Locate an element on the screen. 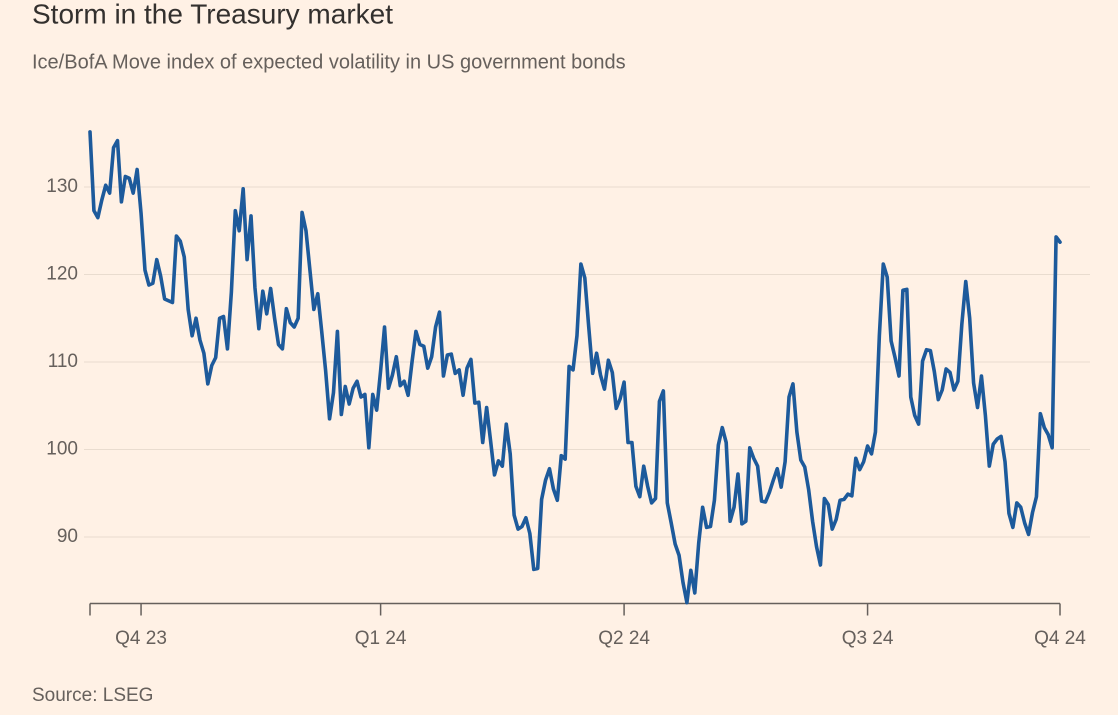  y-tick-label: 90 is located at coordinates (67, 536).